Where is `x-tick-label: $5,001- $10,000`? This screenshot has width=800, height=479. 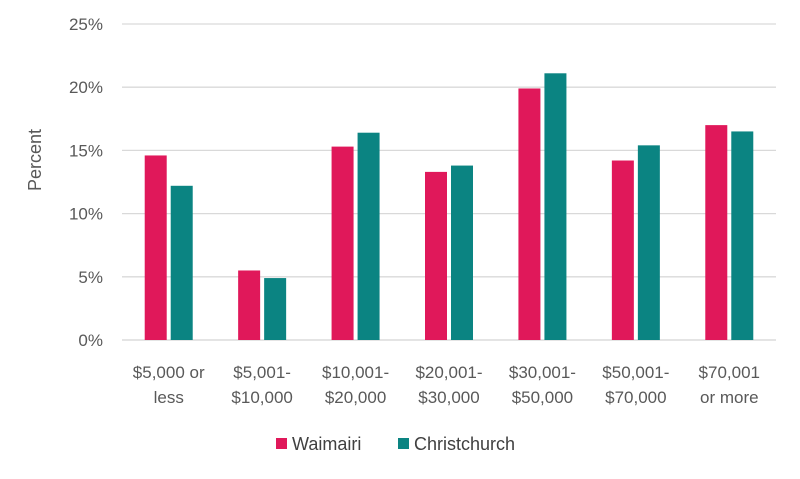 x-tick-label: $5,001- $10,000 is located at coordinates (261, 385).